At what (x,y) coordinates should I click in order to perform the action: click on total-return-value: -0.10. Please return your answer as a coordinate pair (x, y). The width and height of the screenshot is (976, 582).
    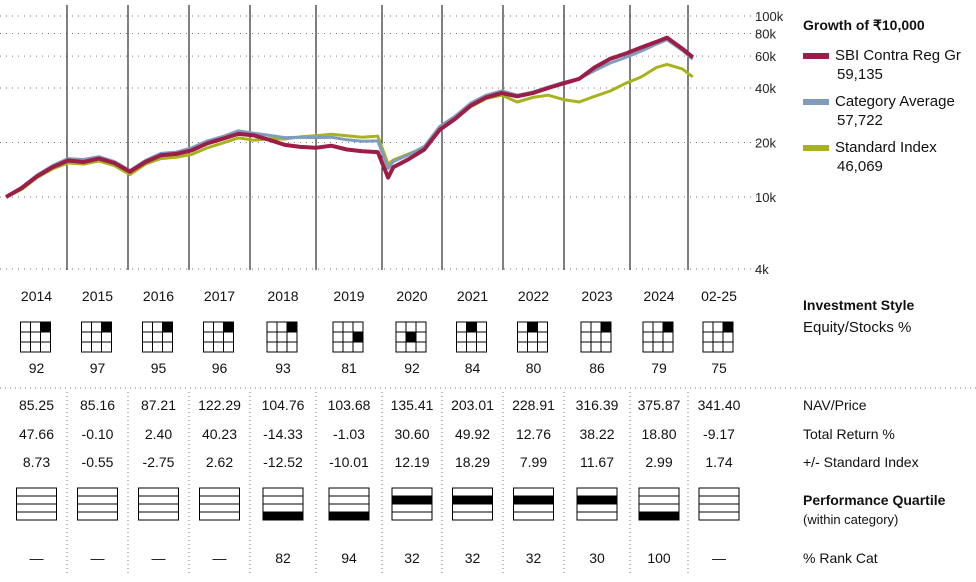
    Looking at the image, I should click on (97, 434).